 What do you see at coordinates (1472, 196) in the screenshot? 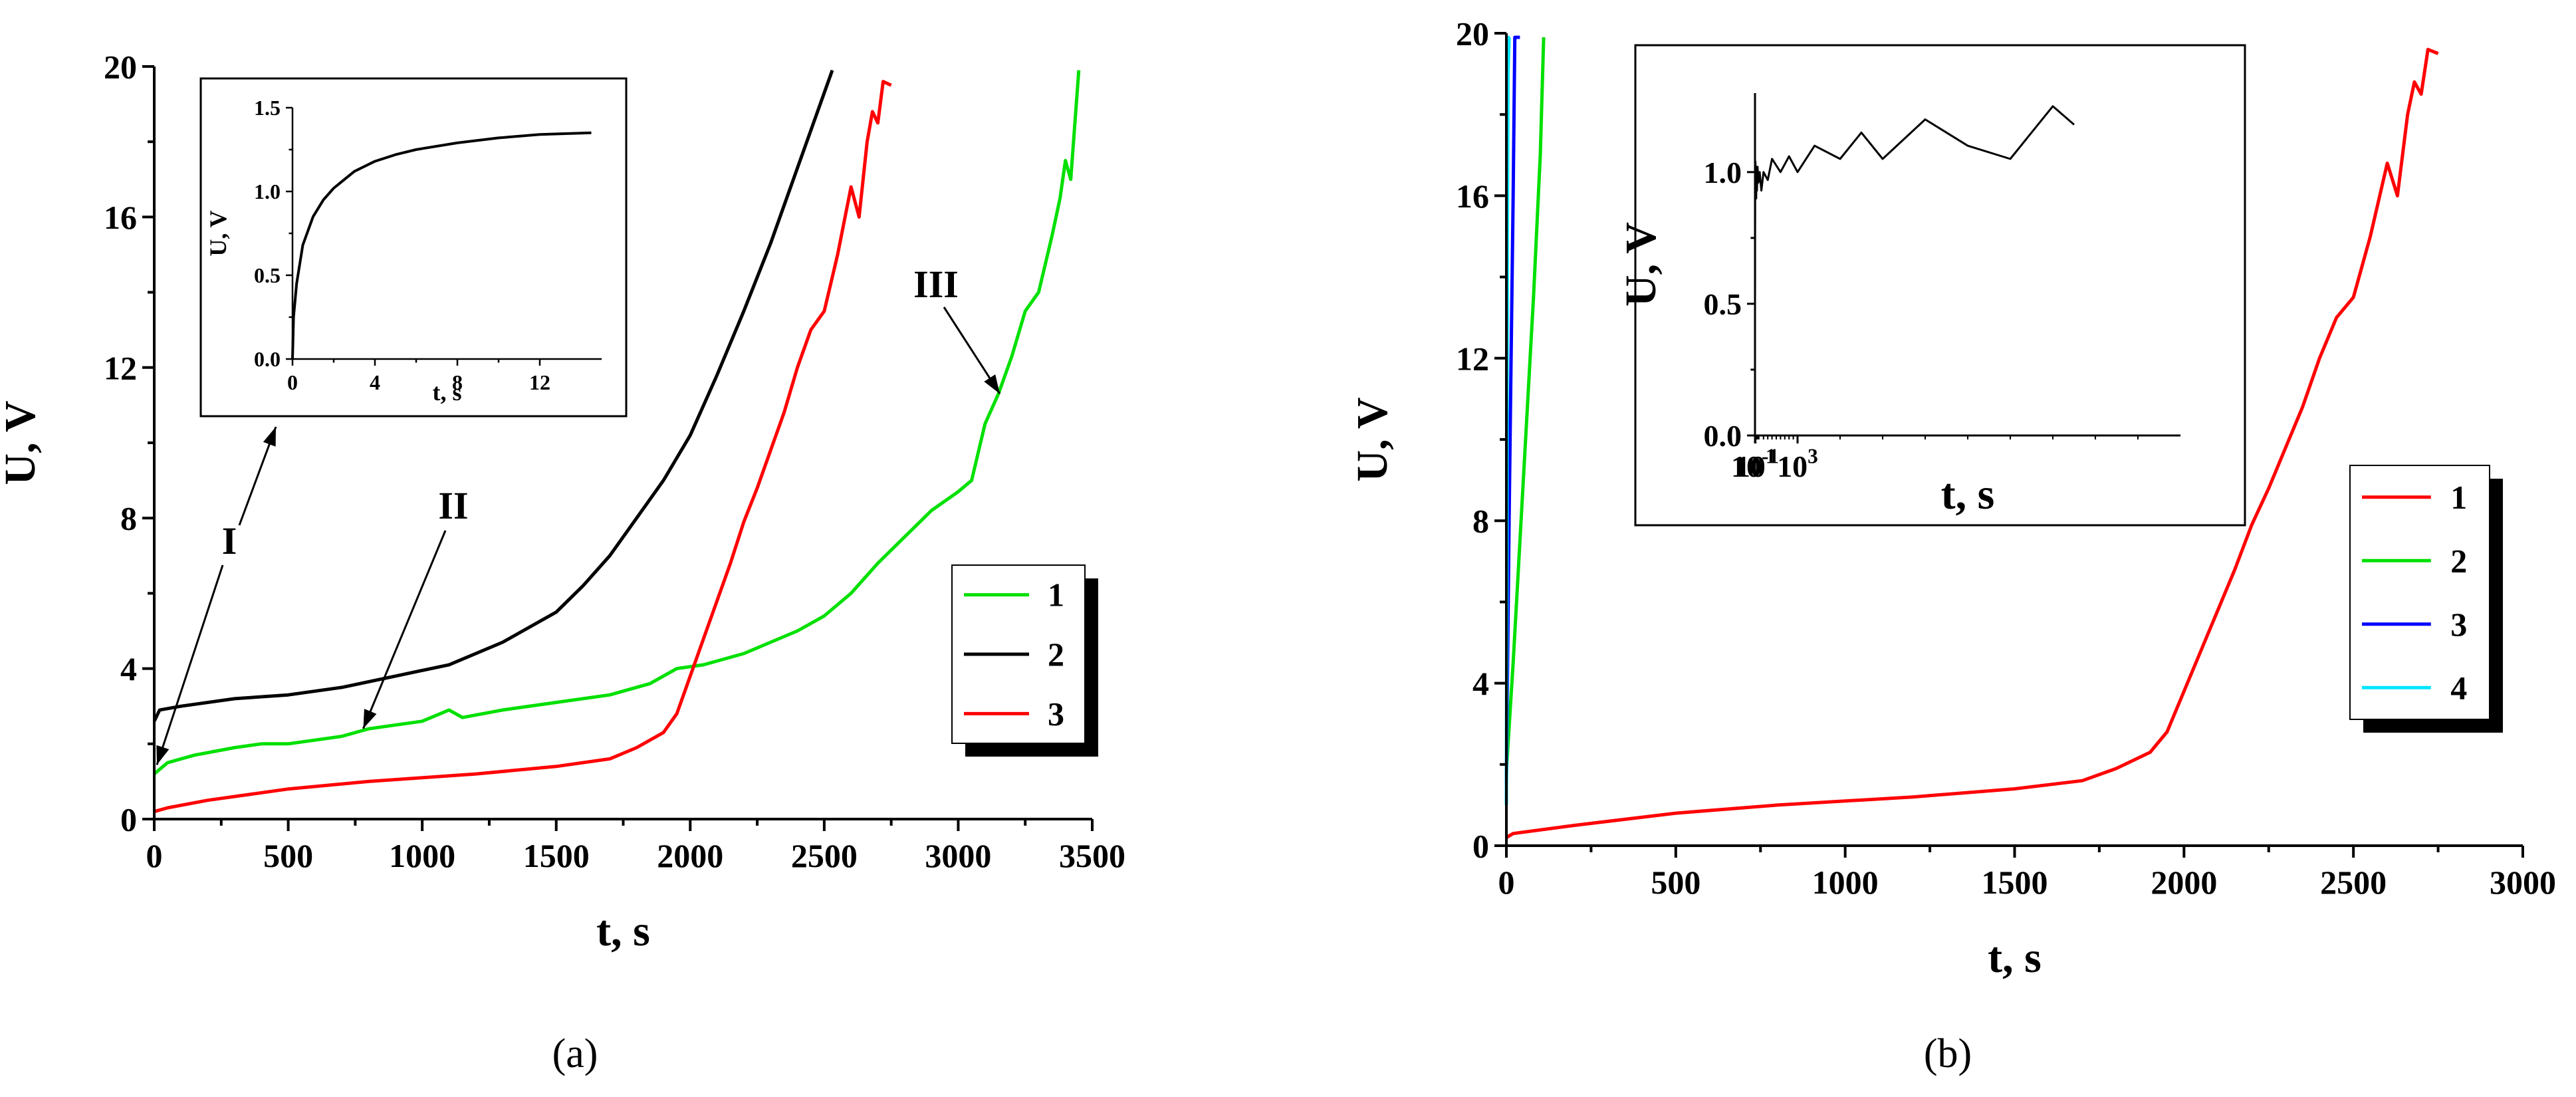
I see `b-y-tick-label: 16` at bounding box center [1472, 196].